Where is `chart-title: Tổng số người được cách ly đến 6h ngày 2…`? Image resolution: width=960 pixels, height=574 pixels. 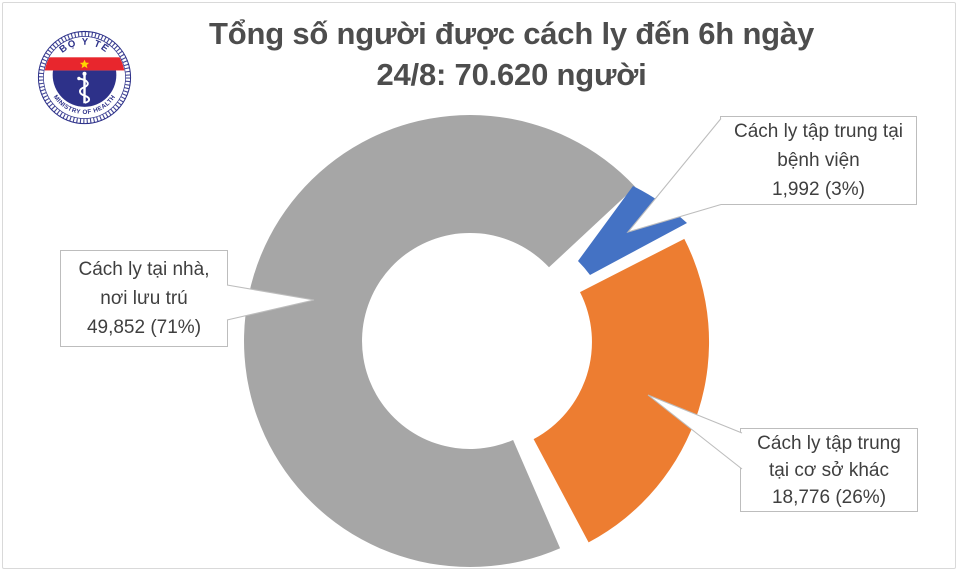
chart-title: Tổng số người được cách ly đến 6h ngày 2… is located at coordinates (511, 54).